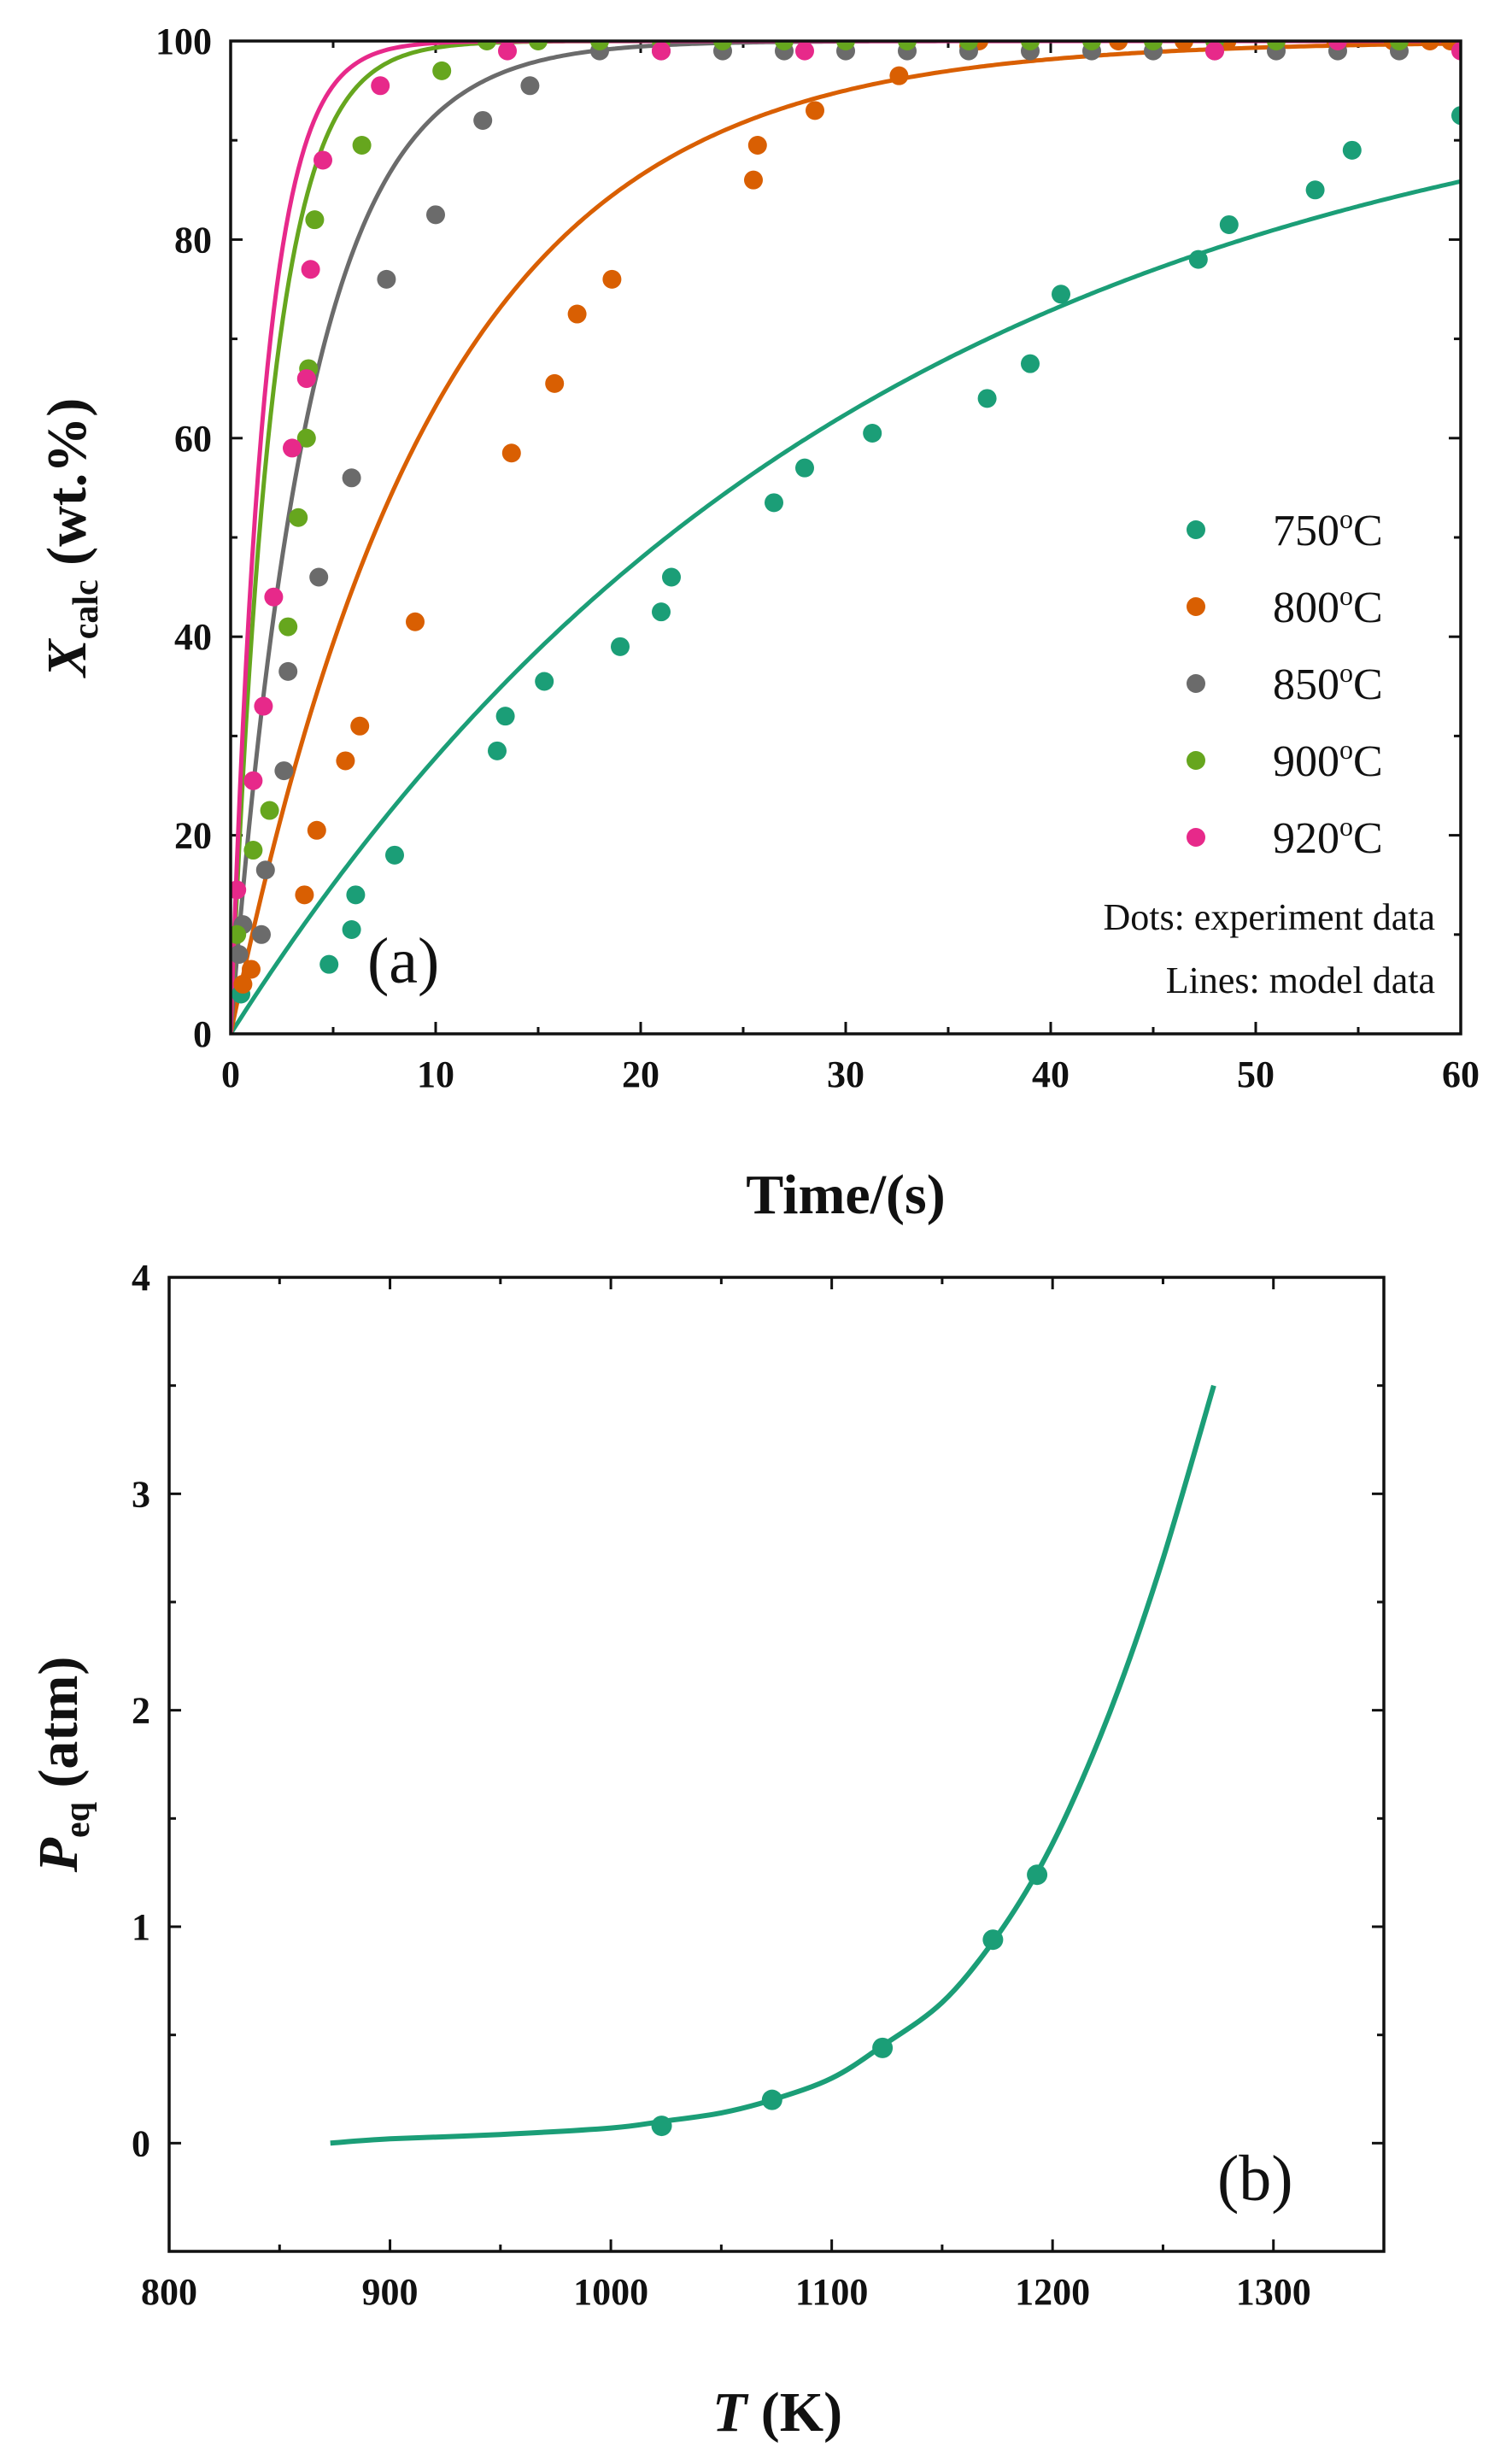  What do you see at coordinates (390, 2292) in the screenshot?
I see `x-tick-label: 900` at bounding box center [390, 2292].